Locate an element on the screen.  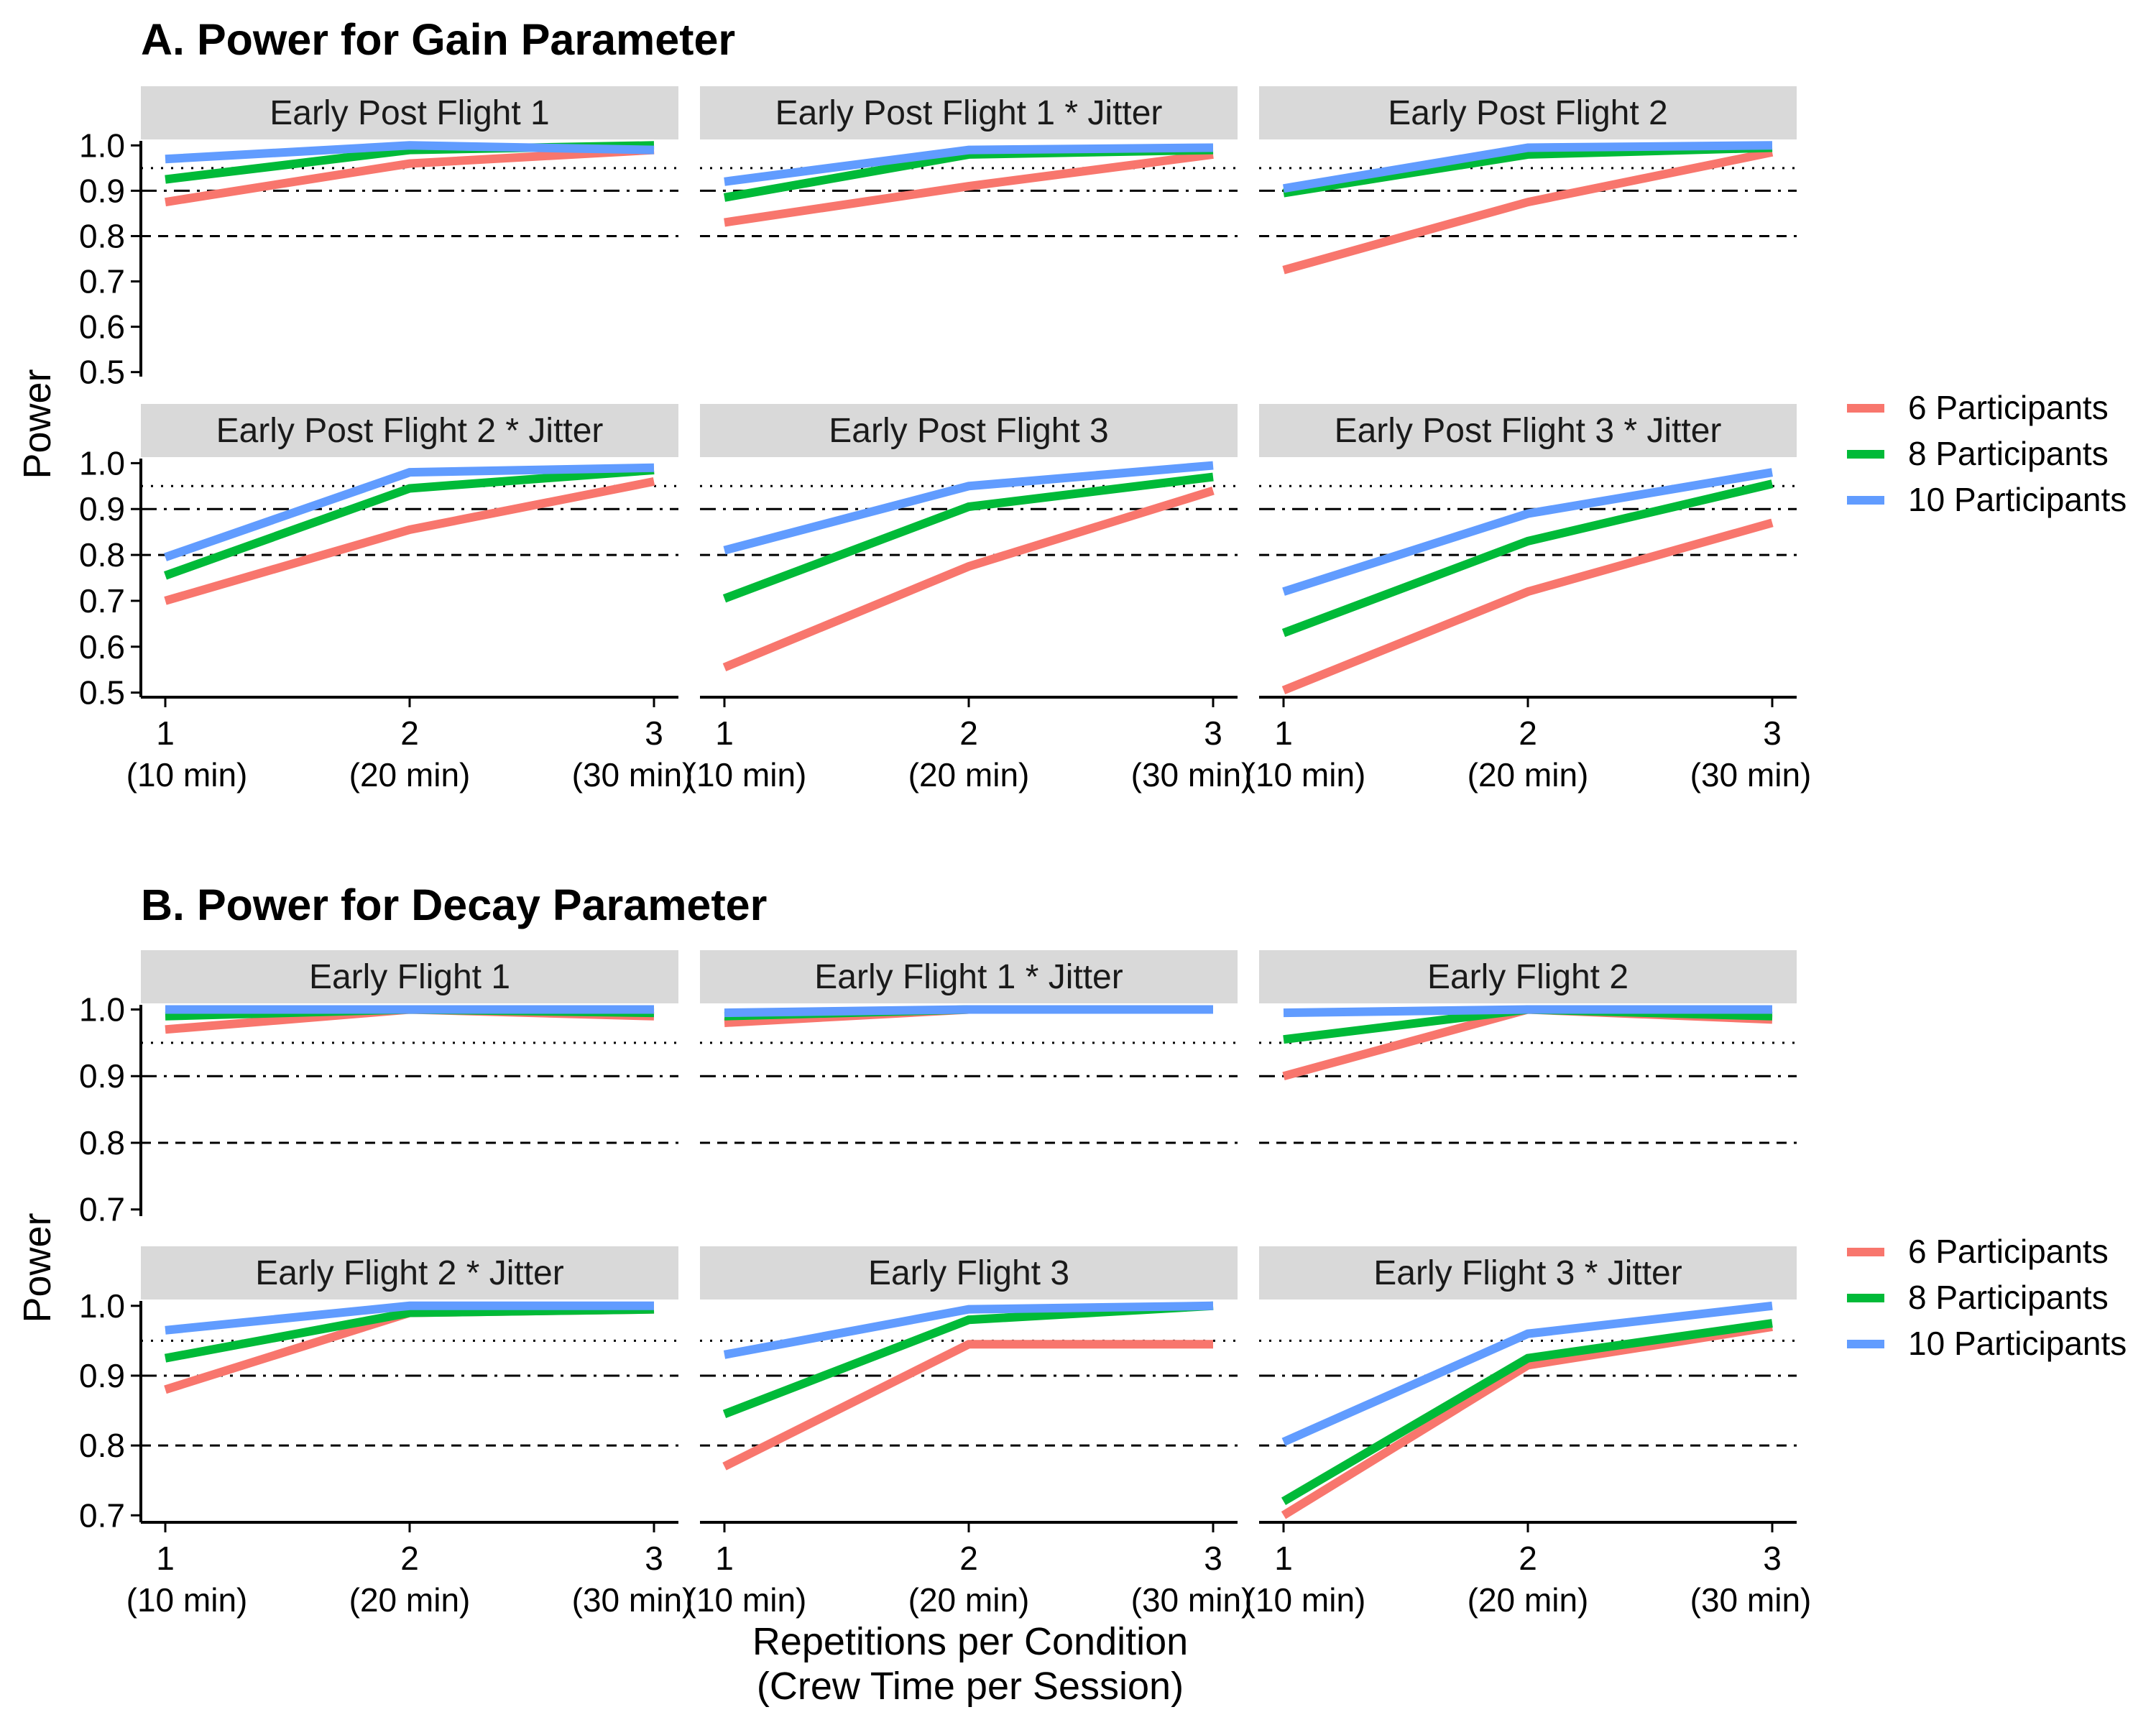
panel-strip-label: Early Post Flight 2 is located at coordinates (1527, 113).